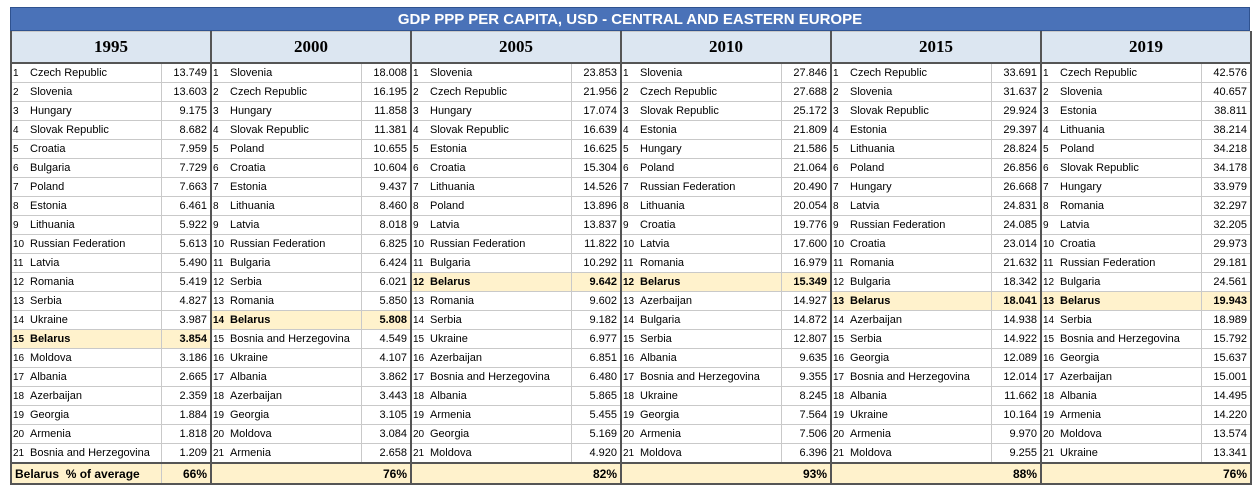 The image size is (1257, 491). What do you see at coordinates (186, 168) in the screenshot?
I see `value-cell: 7.729` at bounding box center [186, 168].